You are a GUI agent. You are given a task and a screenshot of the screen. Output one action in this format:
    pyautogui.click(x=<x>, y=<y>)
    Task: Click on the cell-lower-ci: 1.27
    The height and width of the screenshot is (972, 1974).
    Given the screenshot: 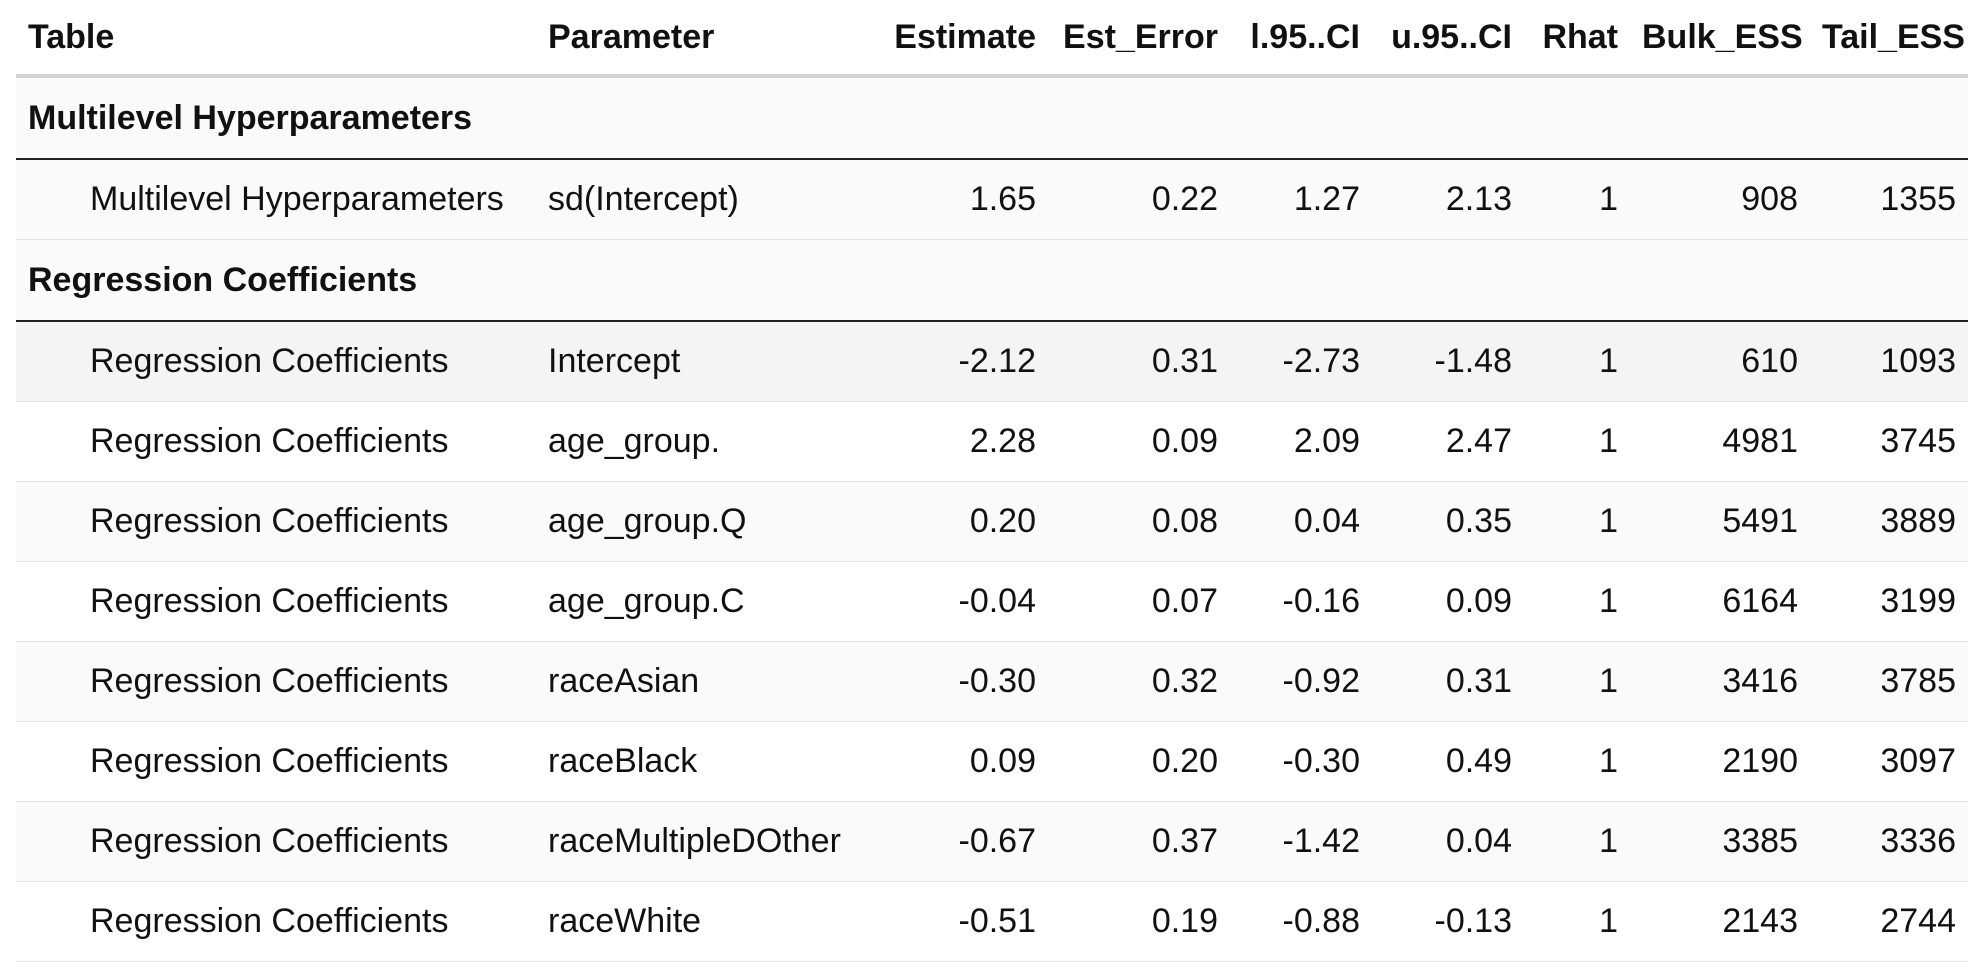 What is the action you would take?
    pyautogui.click(x=1301, y=199)
    